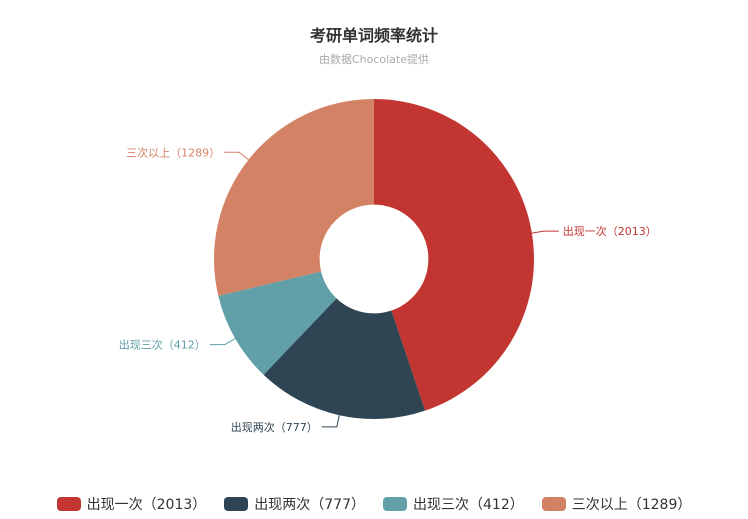  I want to click on chart-subtitle: 由数据Chocolate提供, so click(374, 59).